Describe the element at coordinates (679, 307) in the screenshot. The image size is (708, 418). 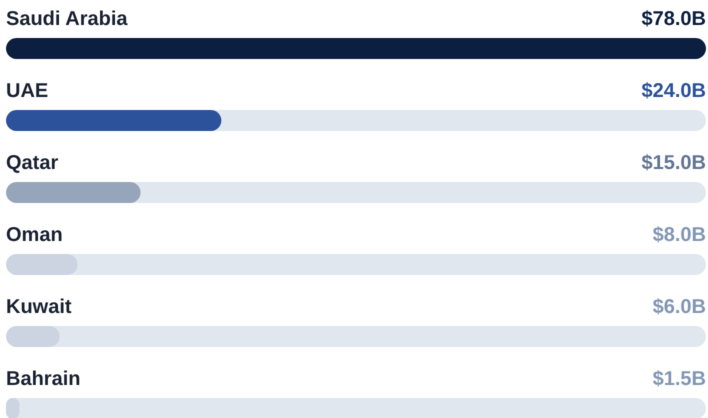
I see `data-label: $6.0B` at that location.